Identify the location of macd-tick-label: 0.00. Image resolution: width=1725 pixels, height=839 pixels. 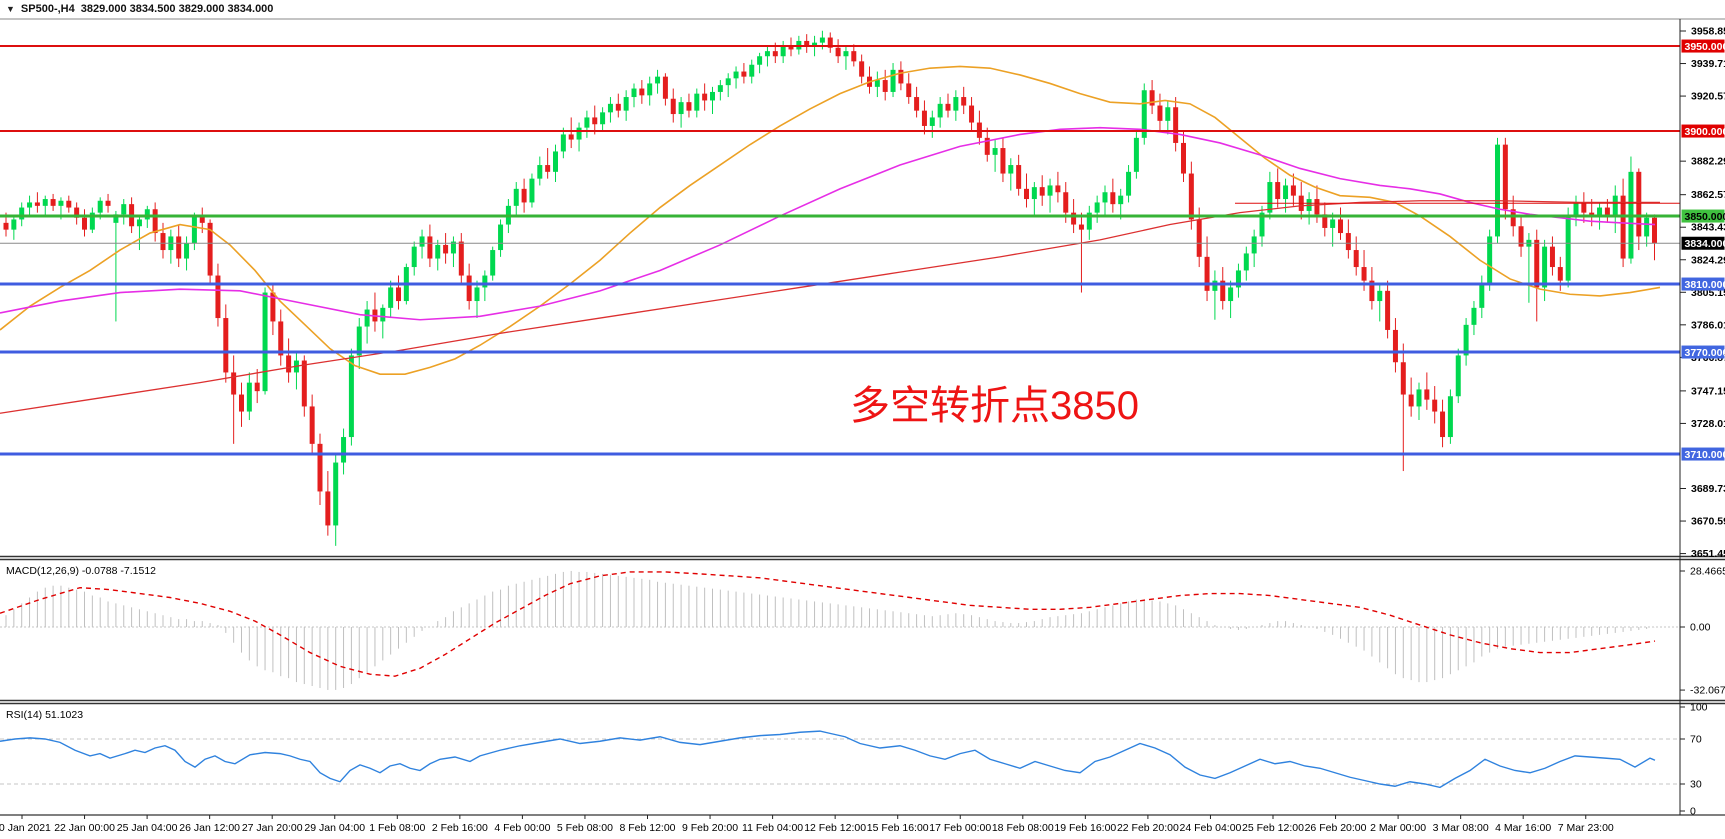
(1700, 628).